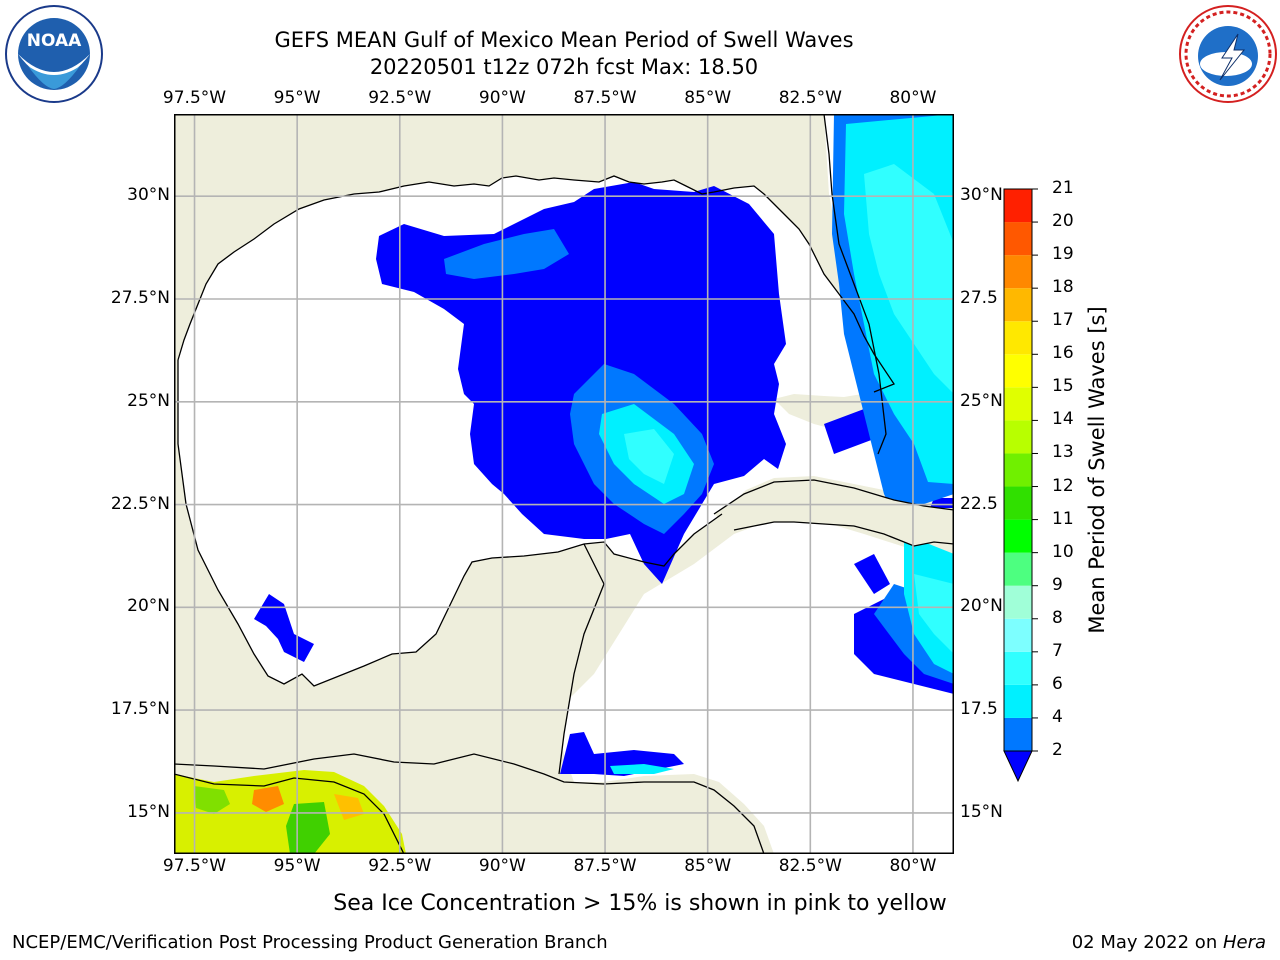  Describe the element at coordinates (1147, 942) in the screenshot. I see `footer-date-text: 02 May 2022 on` at that location.